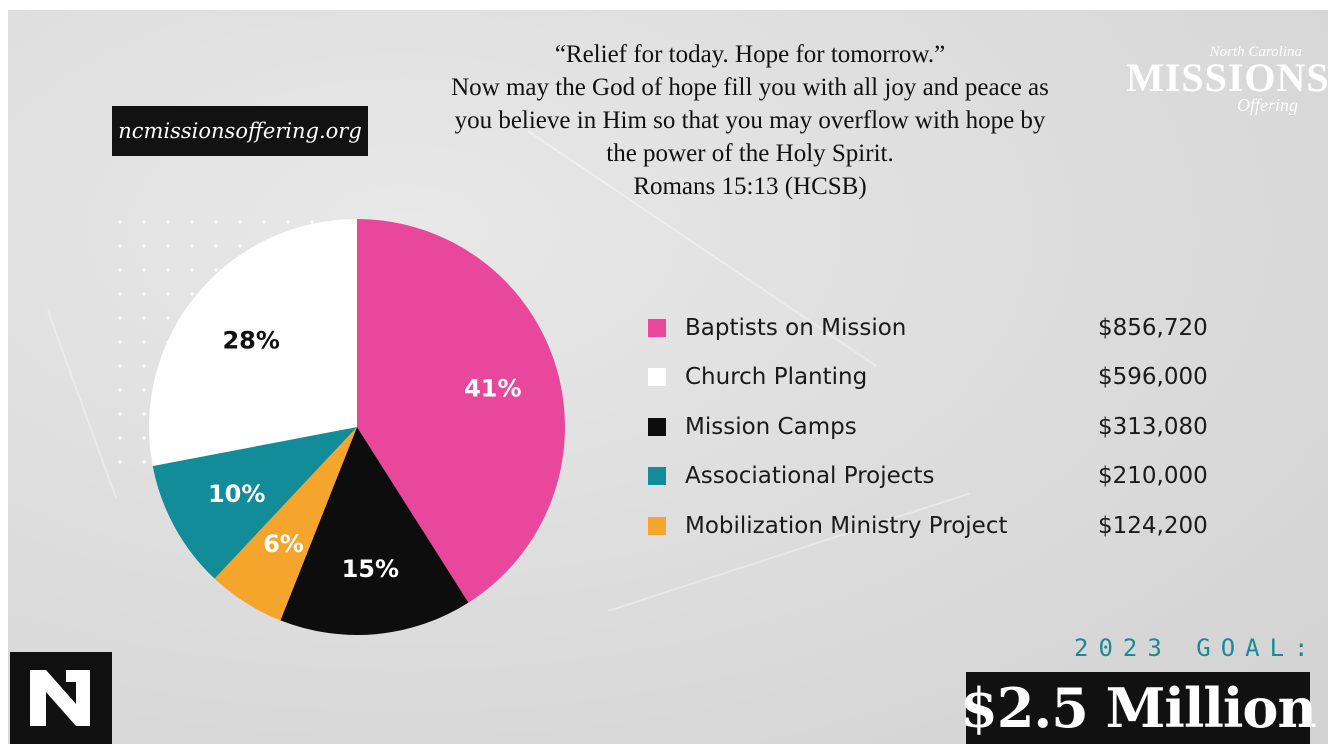 The width and height of the screenshot is (1328, 748). I want to click on website-url: ncmissionsoffering.org, so click(240, 131).